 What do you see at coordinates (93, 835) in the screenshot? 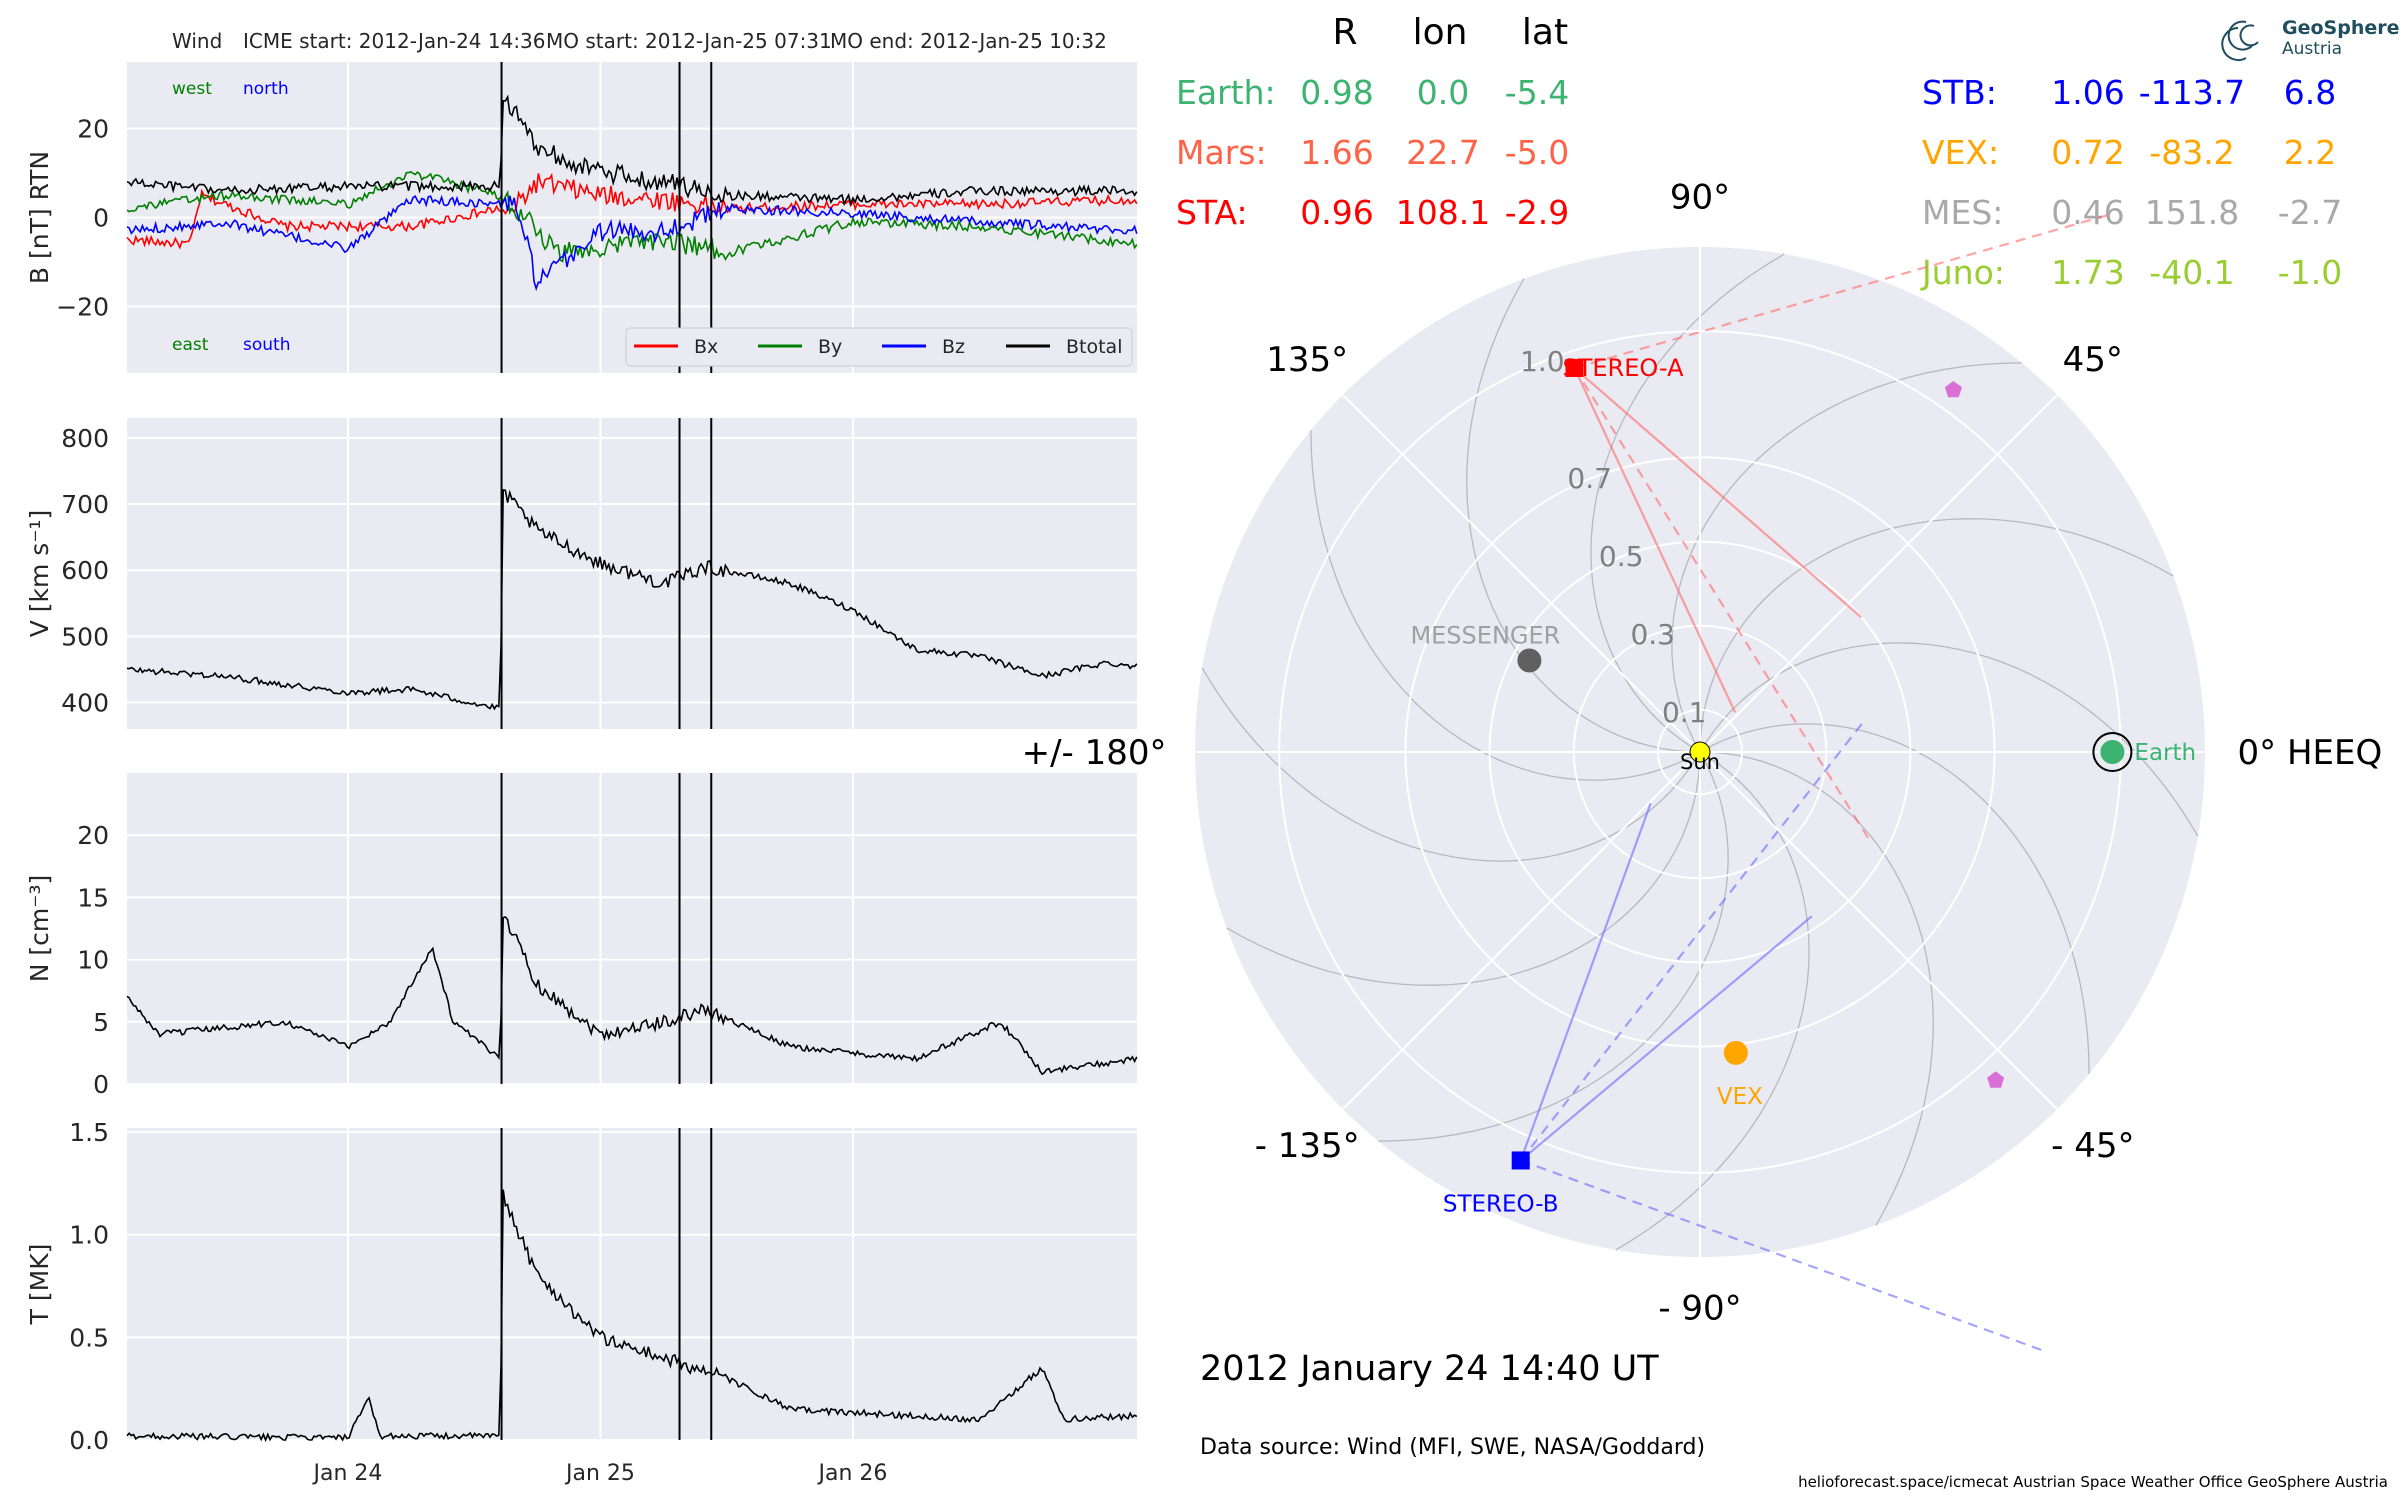
I see `y-tick-label: 20` at bounding box center [93, 835].